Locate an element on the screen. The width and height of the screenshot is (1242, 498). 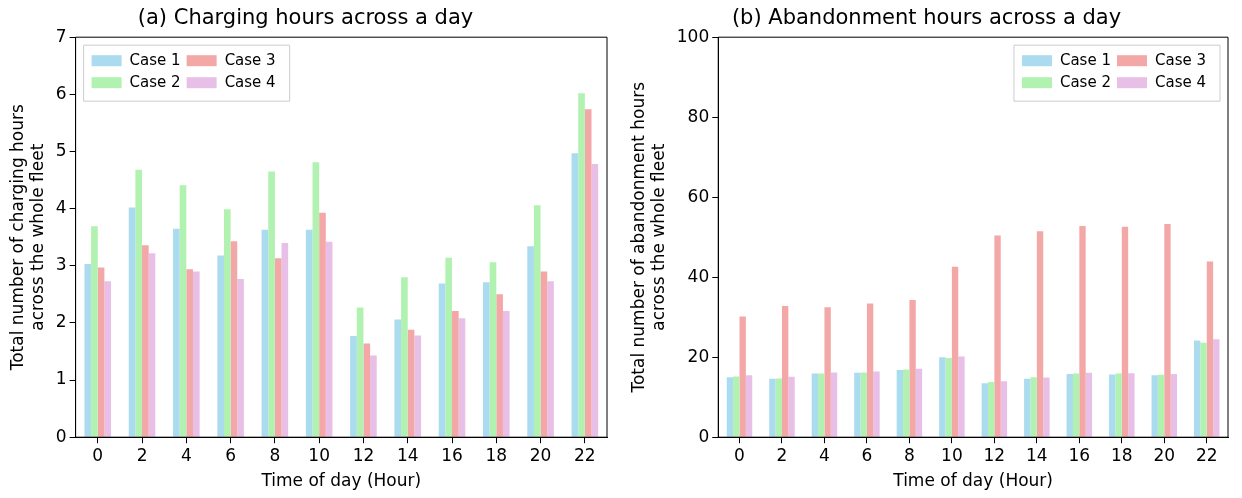
legend-label: Case 3 is located at coordinates (250, 60).